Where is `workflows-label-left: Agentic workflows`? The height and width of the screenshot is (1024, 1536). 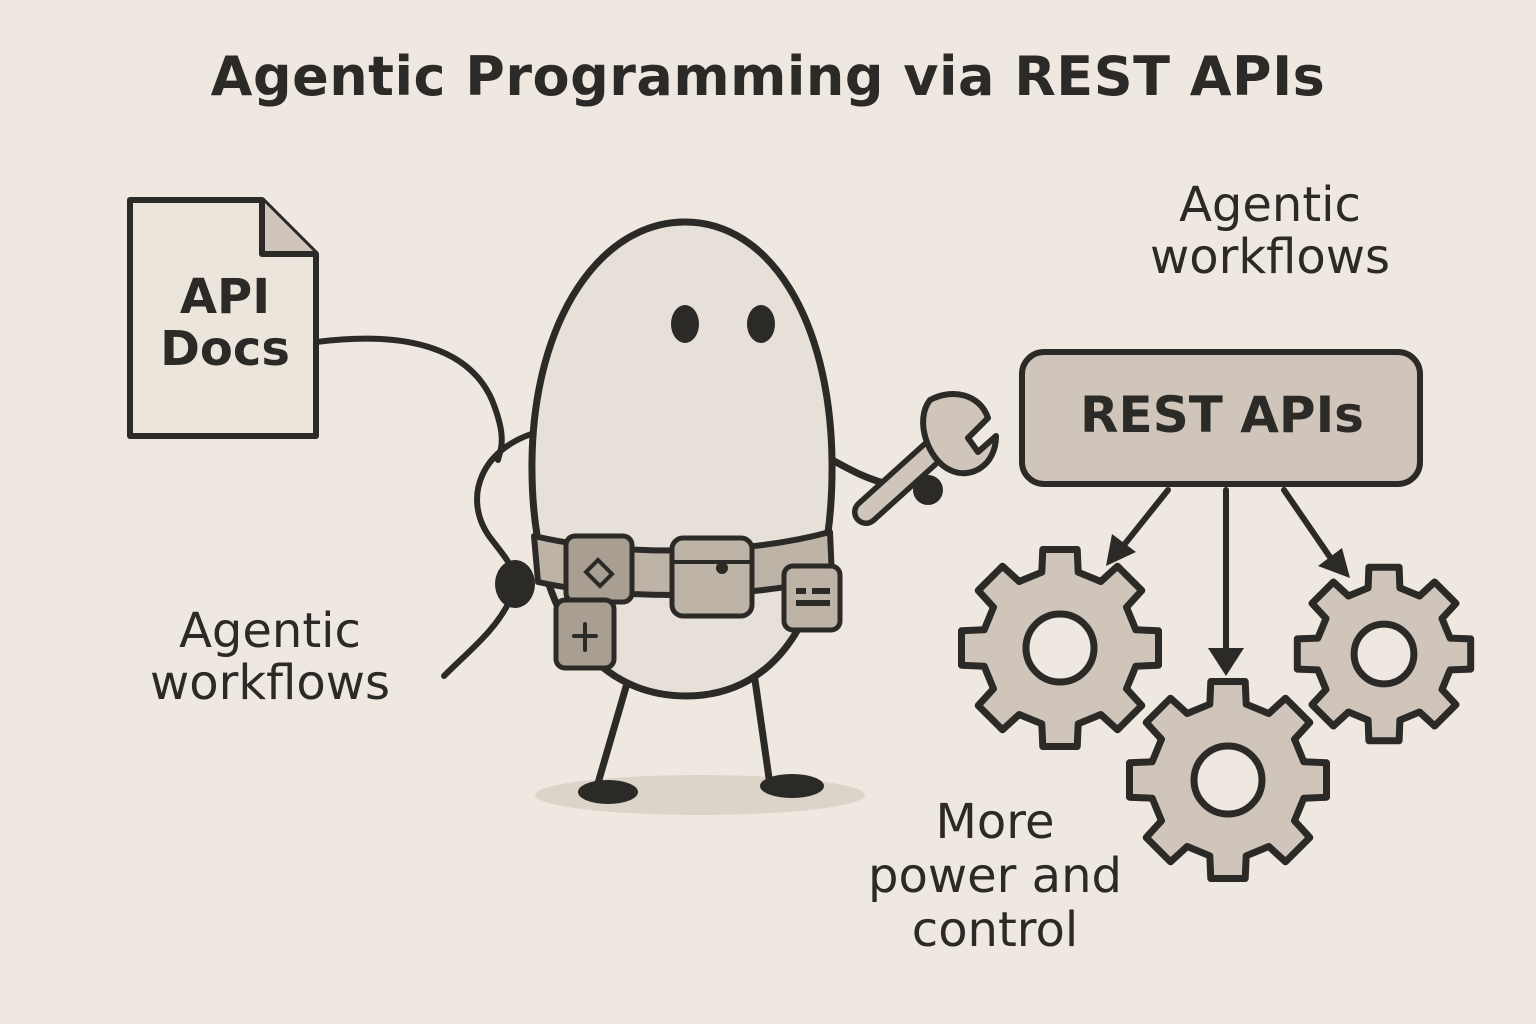 workflows-label-left: Agentic workflows is located at coordinates (270, 657).